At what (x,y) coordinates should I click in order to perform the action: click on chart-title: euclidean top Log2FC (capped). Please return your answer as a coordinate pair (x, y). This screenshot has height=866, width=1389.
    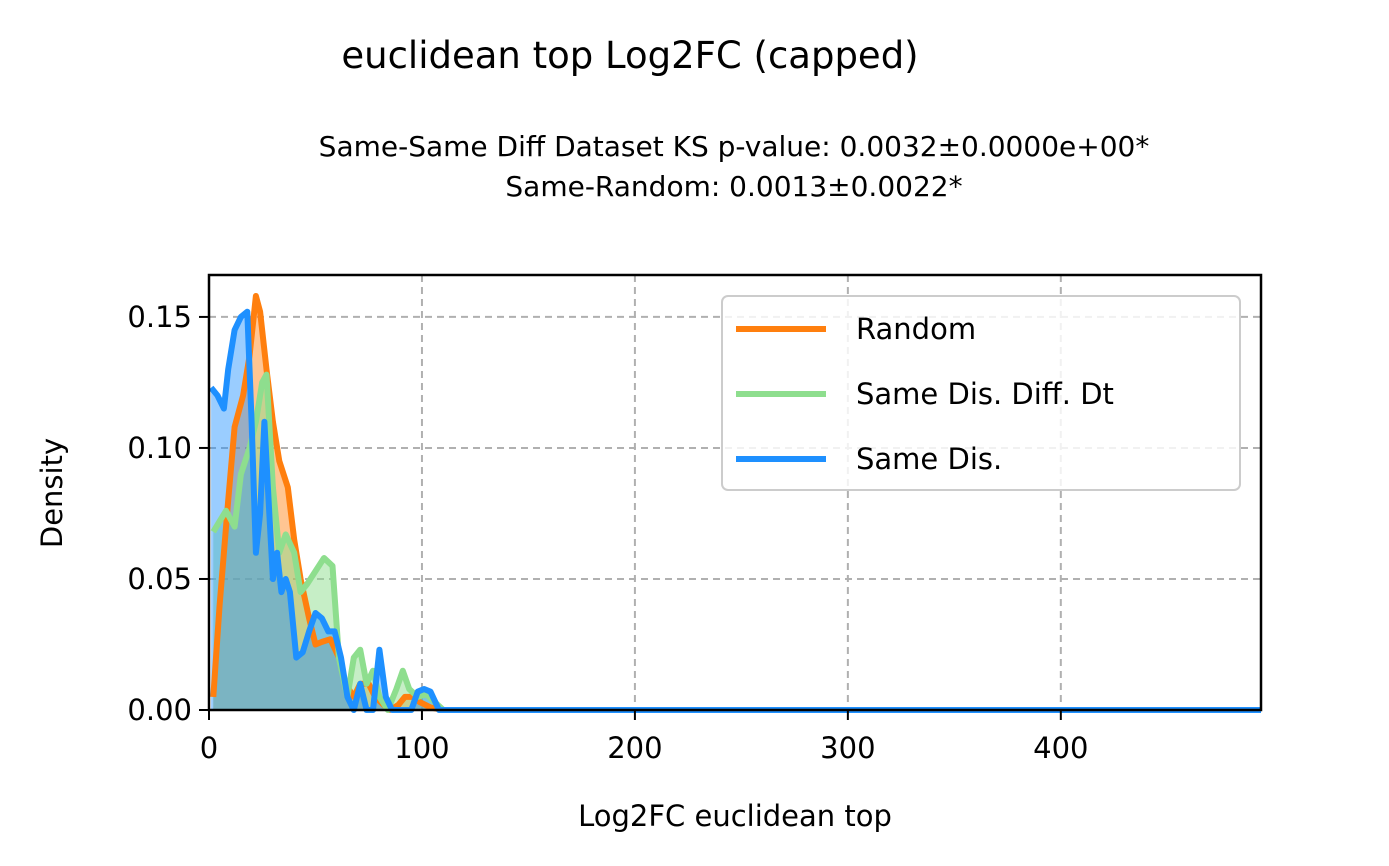
    Looking at the image, I should click on (629, 55).